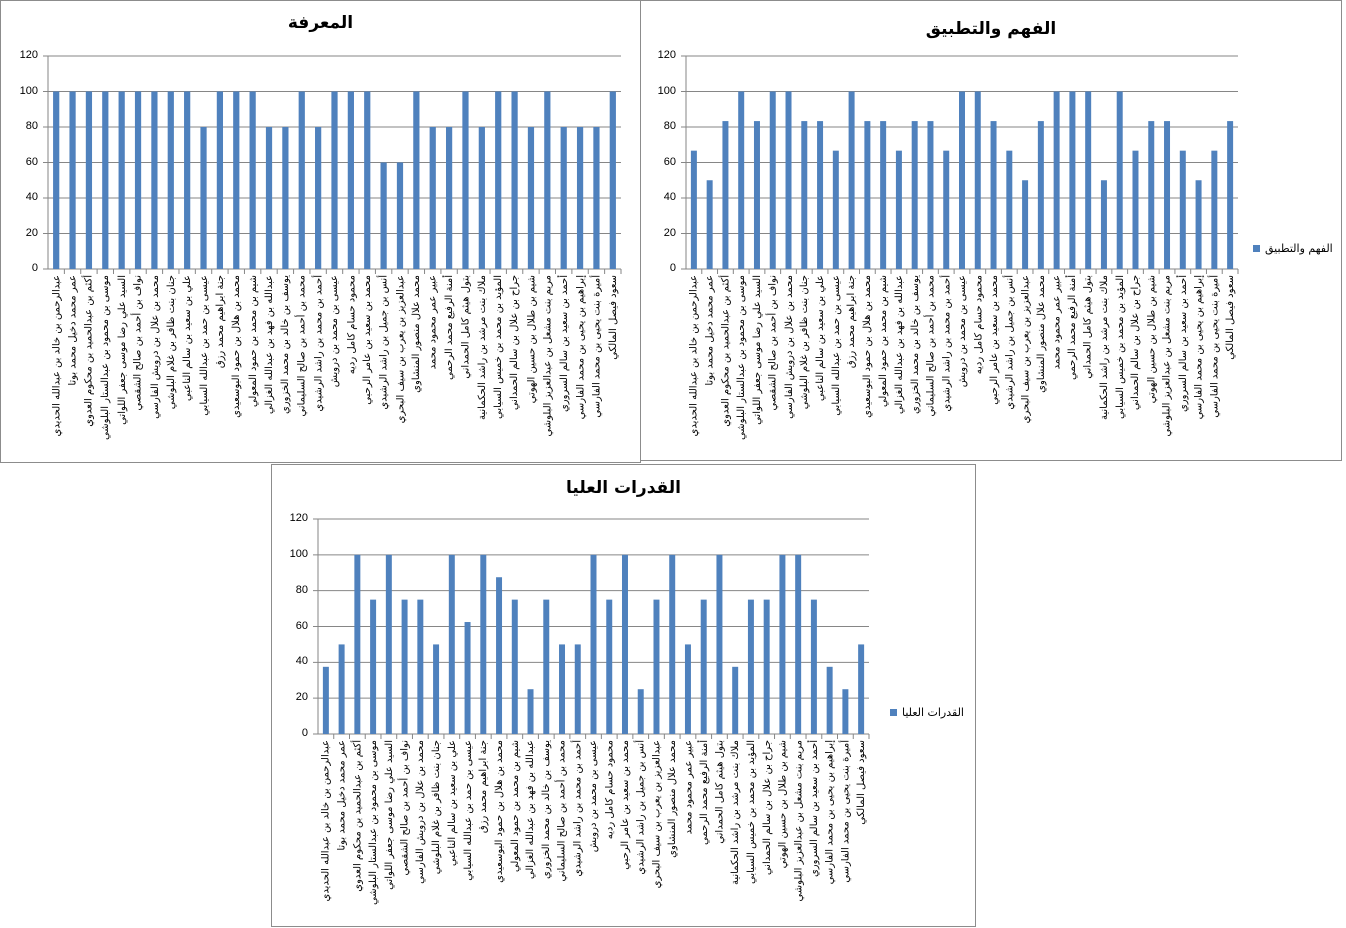 The height and width of the screenshot is (928, 1346). Describe the element at coordinates (139, 343) in the screenshot. I see `x-tick-label: نواف بن أحمد بن صالح الشقصي` at that location.